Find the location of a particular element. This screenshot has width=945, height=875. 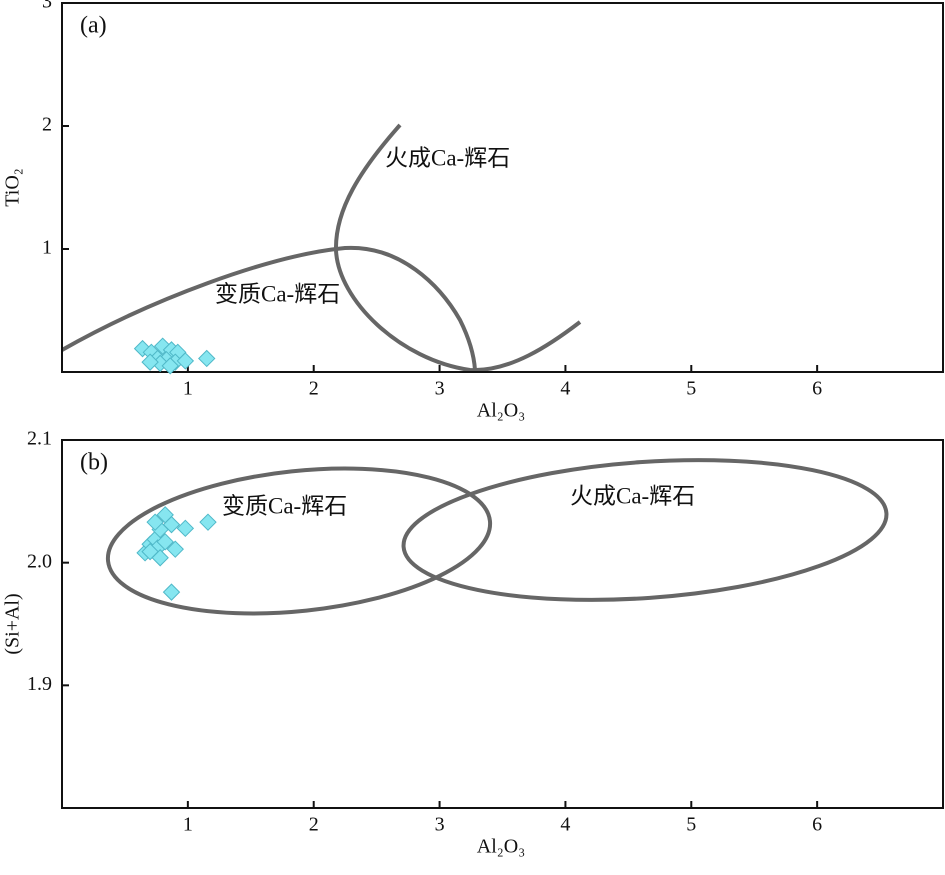

y-tick-label: 2.0 is located at coordinates (39, 561).